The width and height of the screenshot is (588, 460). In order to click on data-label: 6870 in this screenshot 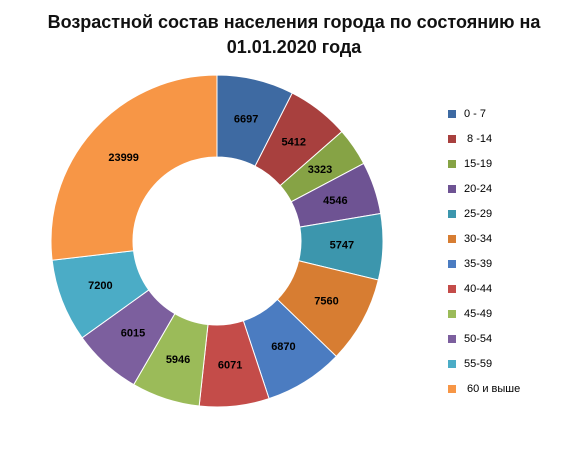, I will do `click(283, 347)`.